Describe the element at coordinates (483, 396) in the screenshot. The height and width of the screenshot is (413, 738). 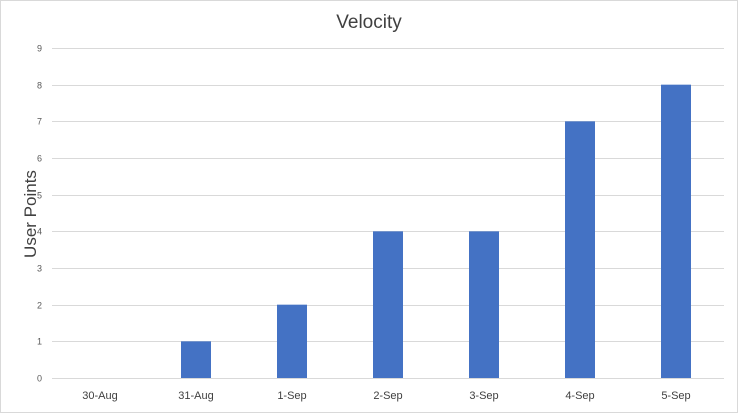
I see `x-tick-label-3-Sep: 3-Sep` at that location.